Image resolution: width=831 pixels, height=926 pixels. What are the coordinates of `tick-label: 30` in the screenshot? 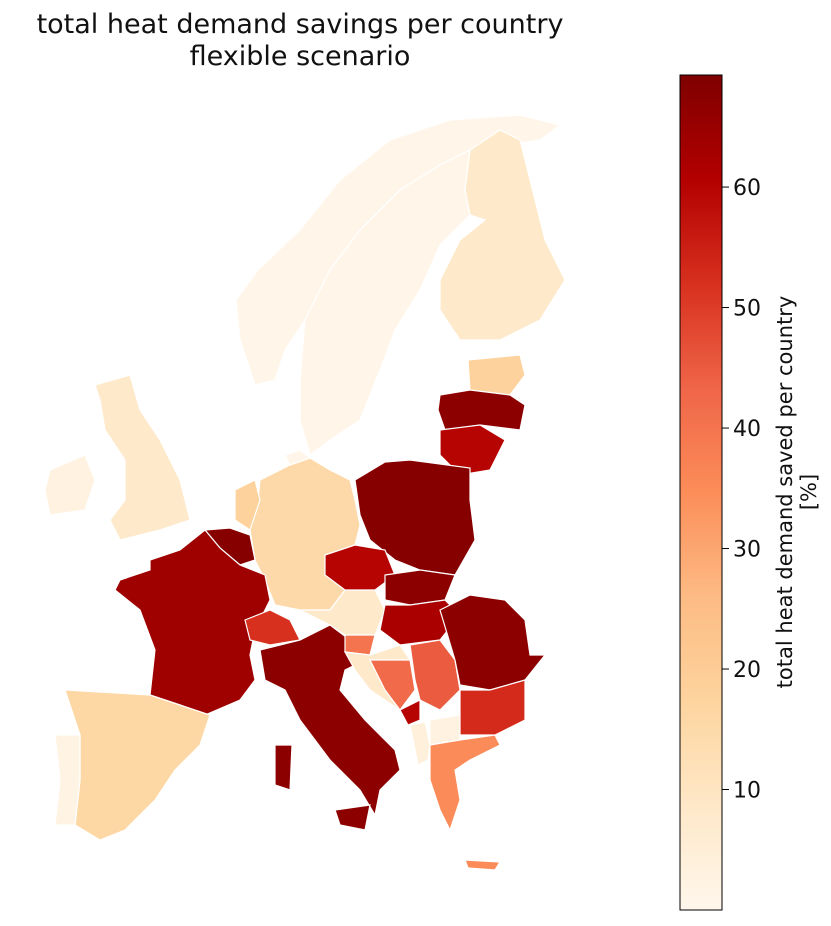 It's located at (747, 550).